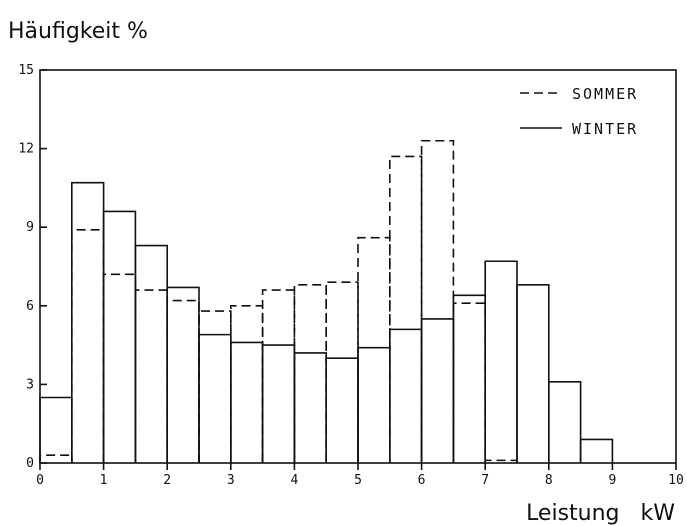 Image resolution: width=687 pixels, height=526 pixels. I want to click on legend-label-sommer: SOMMER, so click(605, 94).